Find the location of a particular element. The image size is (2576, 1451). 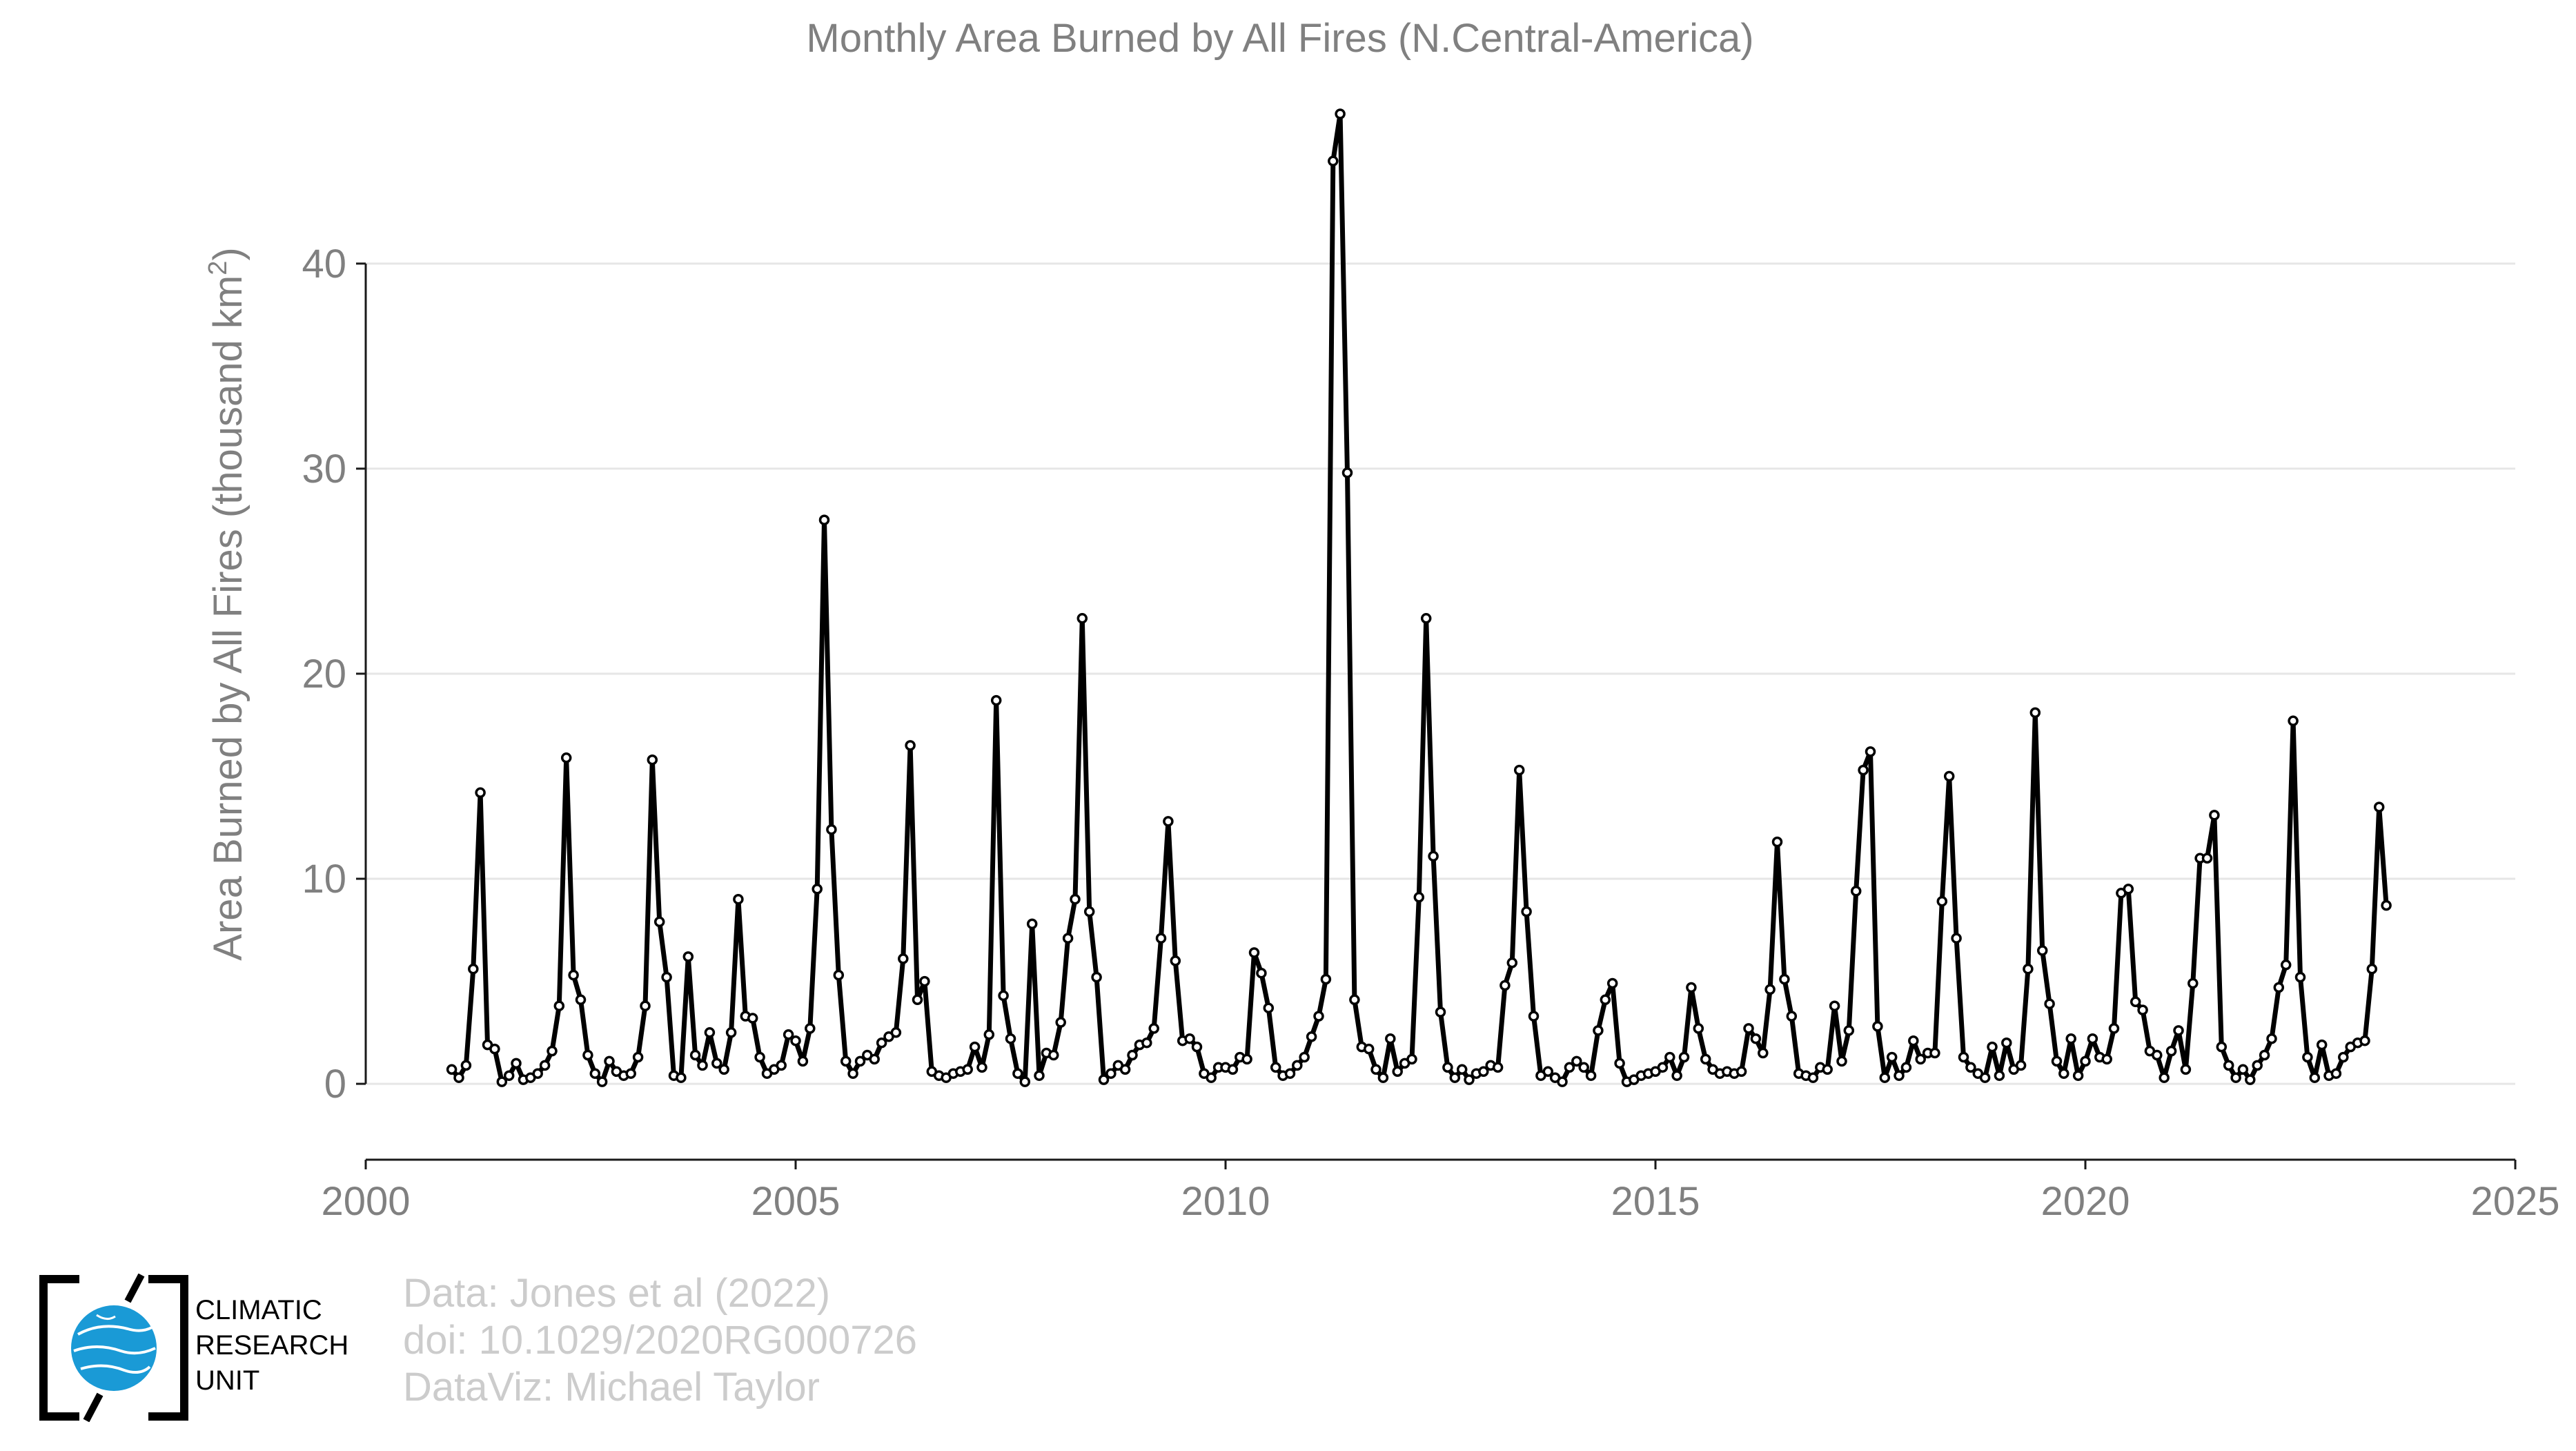

y-tick-label-20: 20 is located at coordinates (324, 674).